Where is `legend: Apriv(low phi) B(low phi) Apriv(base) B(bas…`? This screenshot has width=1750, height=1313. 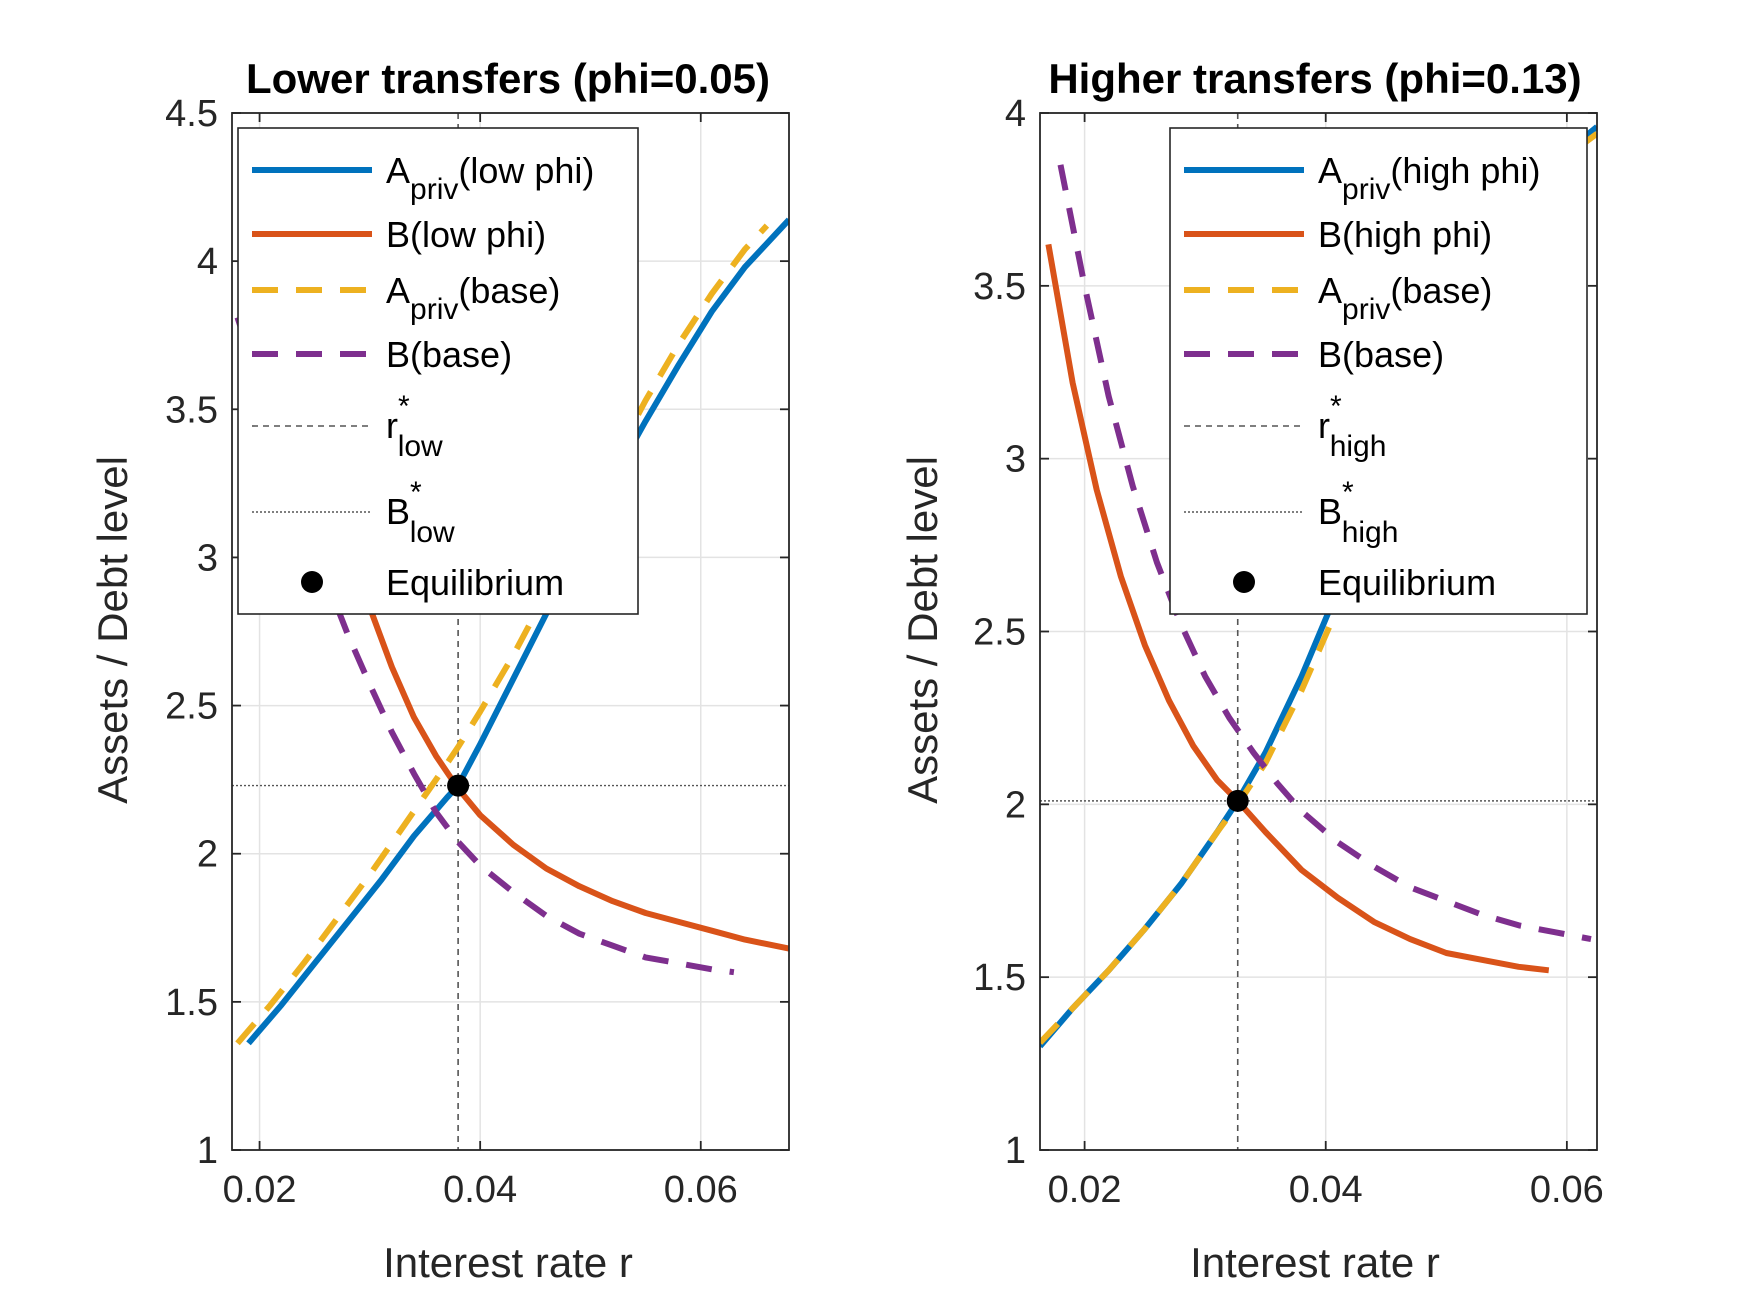
legend: Apriv(low phi) B(low phi) Apriv(base) B(bas… is located at coordinates (438, 371).